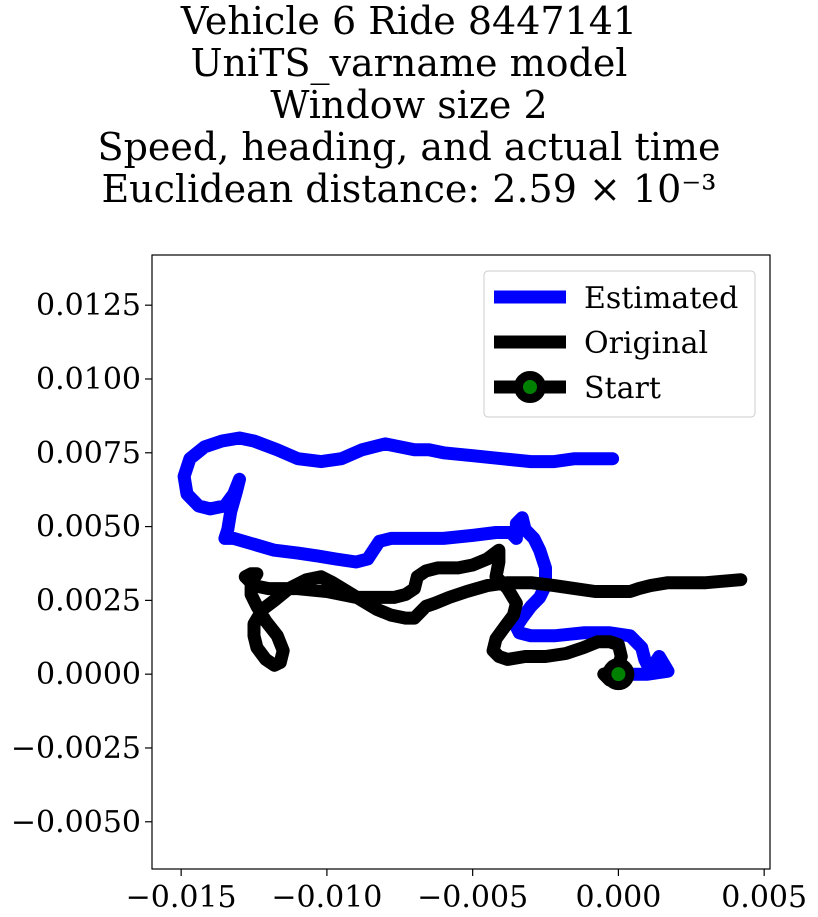  I want to click on legend-start-marker, so click(530, 387).